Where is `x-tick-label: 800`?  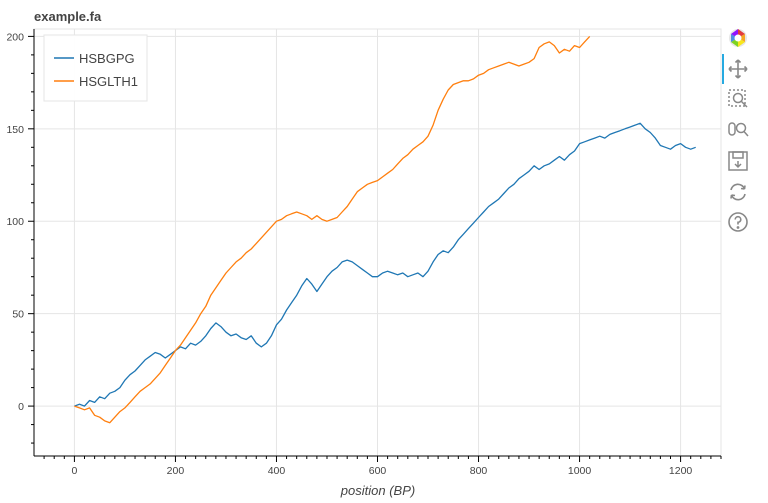 x-tick-label: 800 is located at coordinates (479, 471).